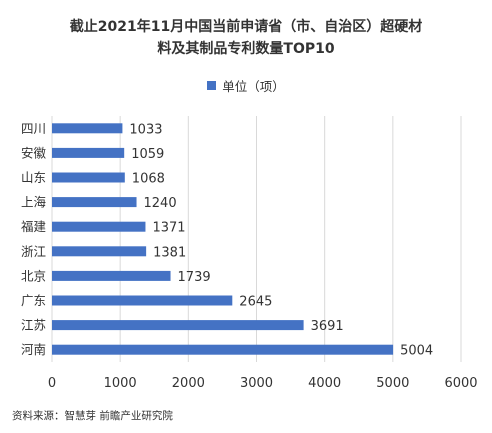  I want to click on x-tick-label-3: 3000, so click(256, 383).